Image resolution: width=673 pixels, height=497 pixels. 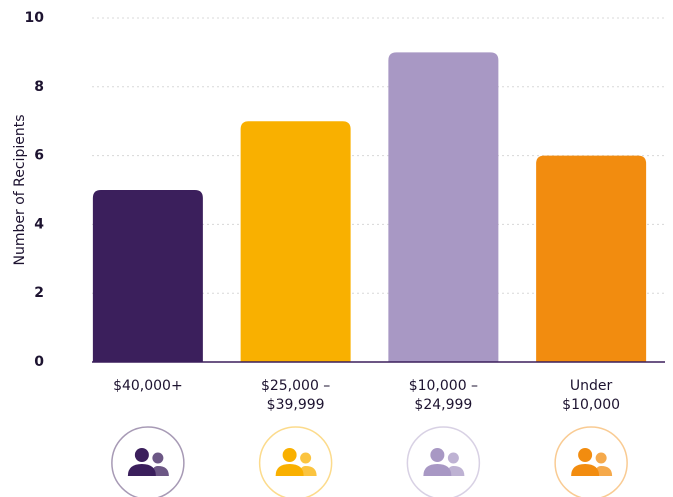 I want to click on x-tick-label: Under $10,000, so click(x=591, y=395).